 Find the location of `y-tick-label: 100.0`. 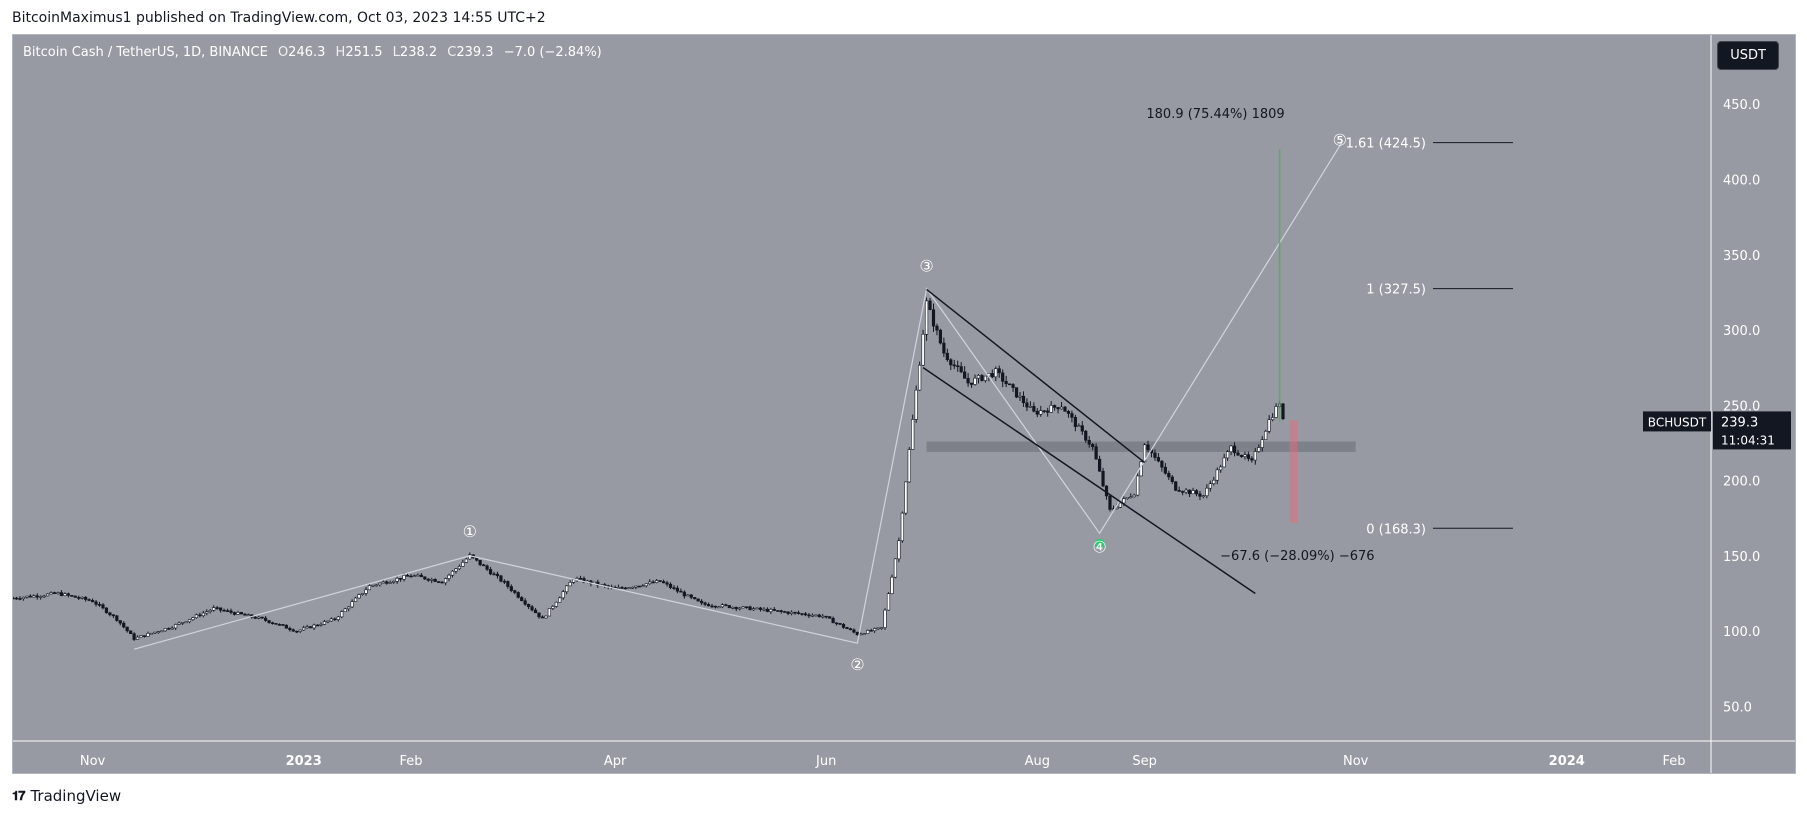

y-tick-label: 100.0 is located at coordinates (1741, 632).